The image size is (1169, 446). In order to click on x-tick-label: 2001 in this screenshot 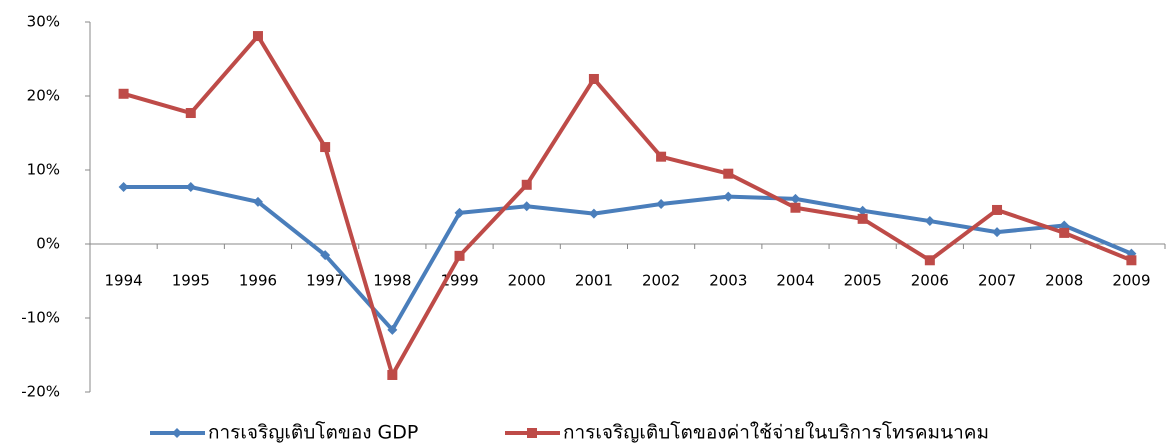, I will do `click(594, 281)`.